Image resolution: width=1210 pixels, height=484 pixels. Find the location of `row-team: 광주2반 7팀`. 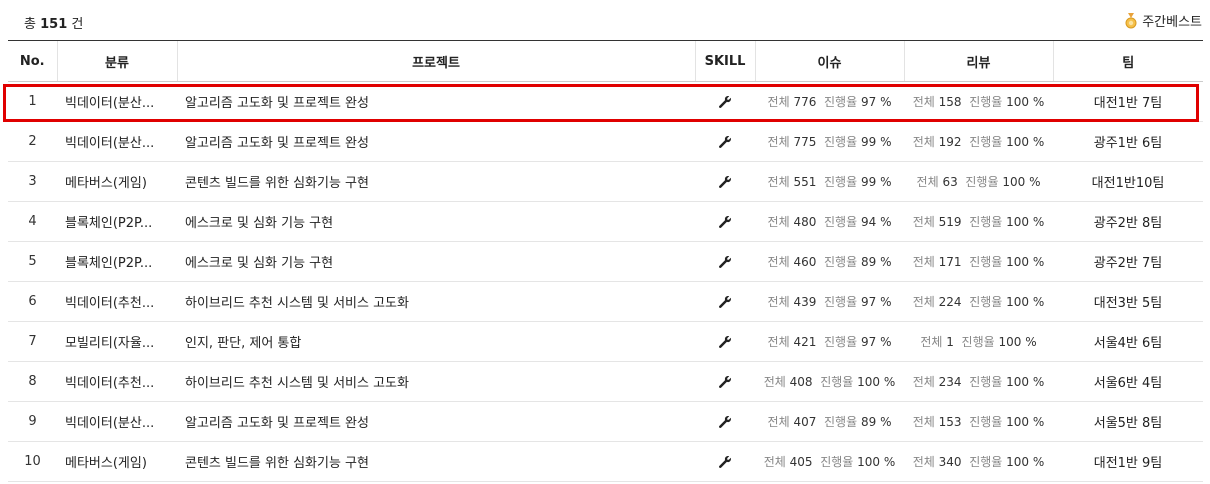

row-team: 광주2반 7팀 is located at coordinates (1128, 261).